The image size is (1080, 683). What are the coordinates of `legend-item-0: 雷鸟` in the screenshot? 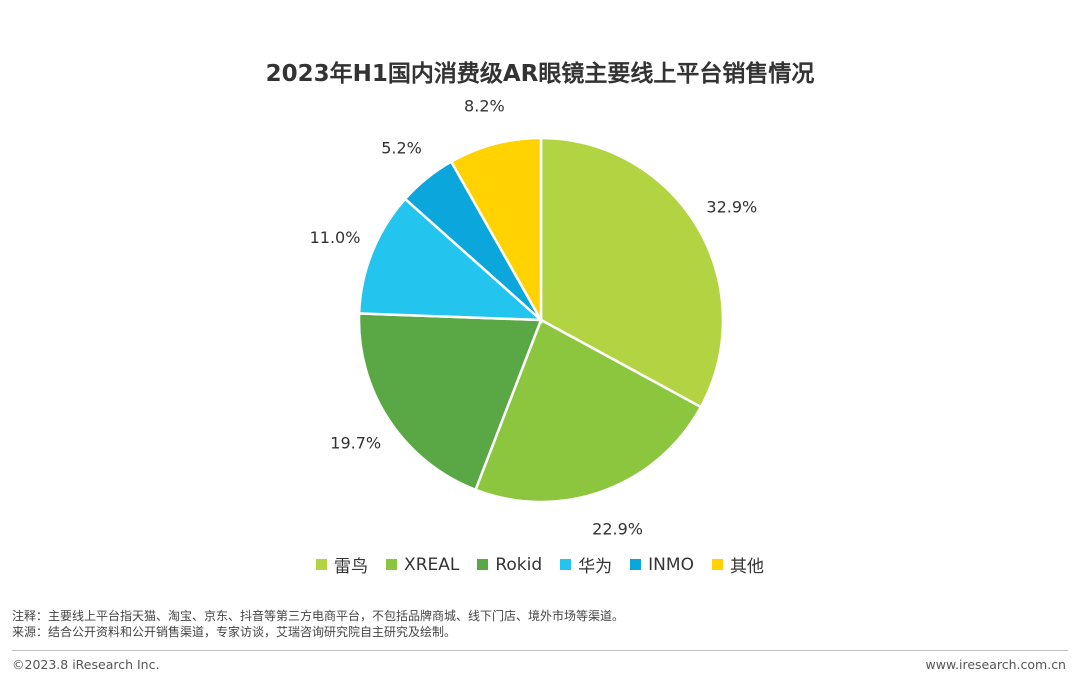 It's located at (342, 564).